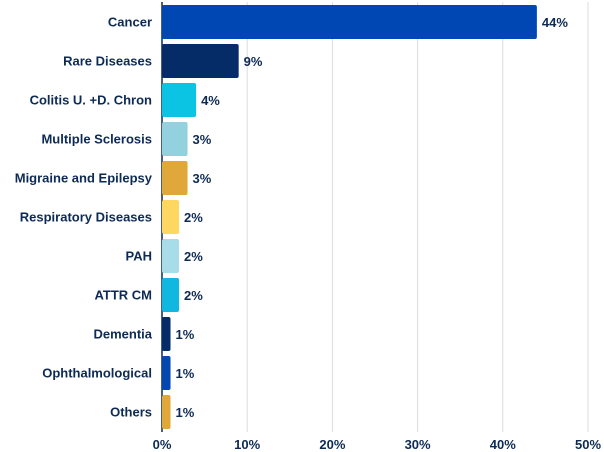  Describe the element at coordinates (122, 334) in the screenshot. I see `category-label: Dementia` at that location.